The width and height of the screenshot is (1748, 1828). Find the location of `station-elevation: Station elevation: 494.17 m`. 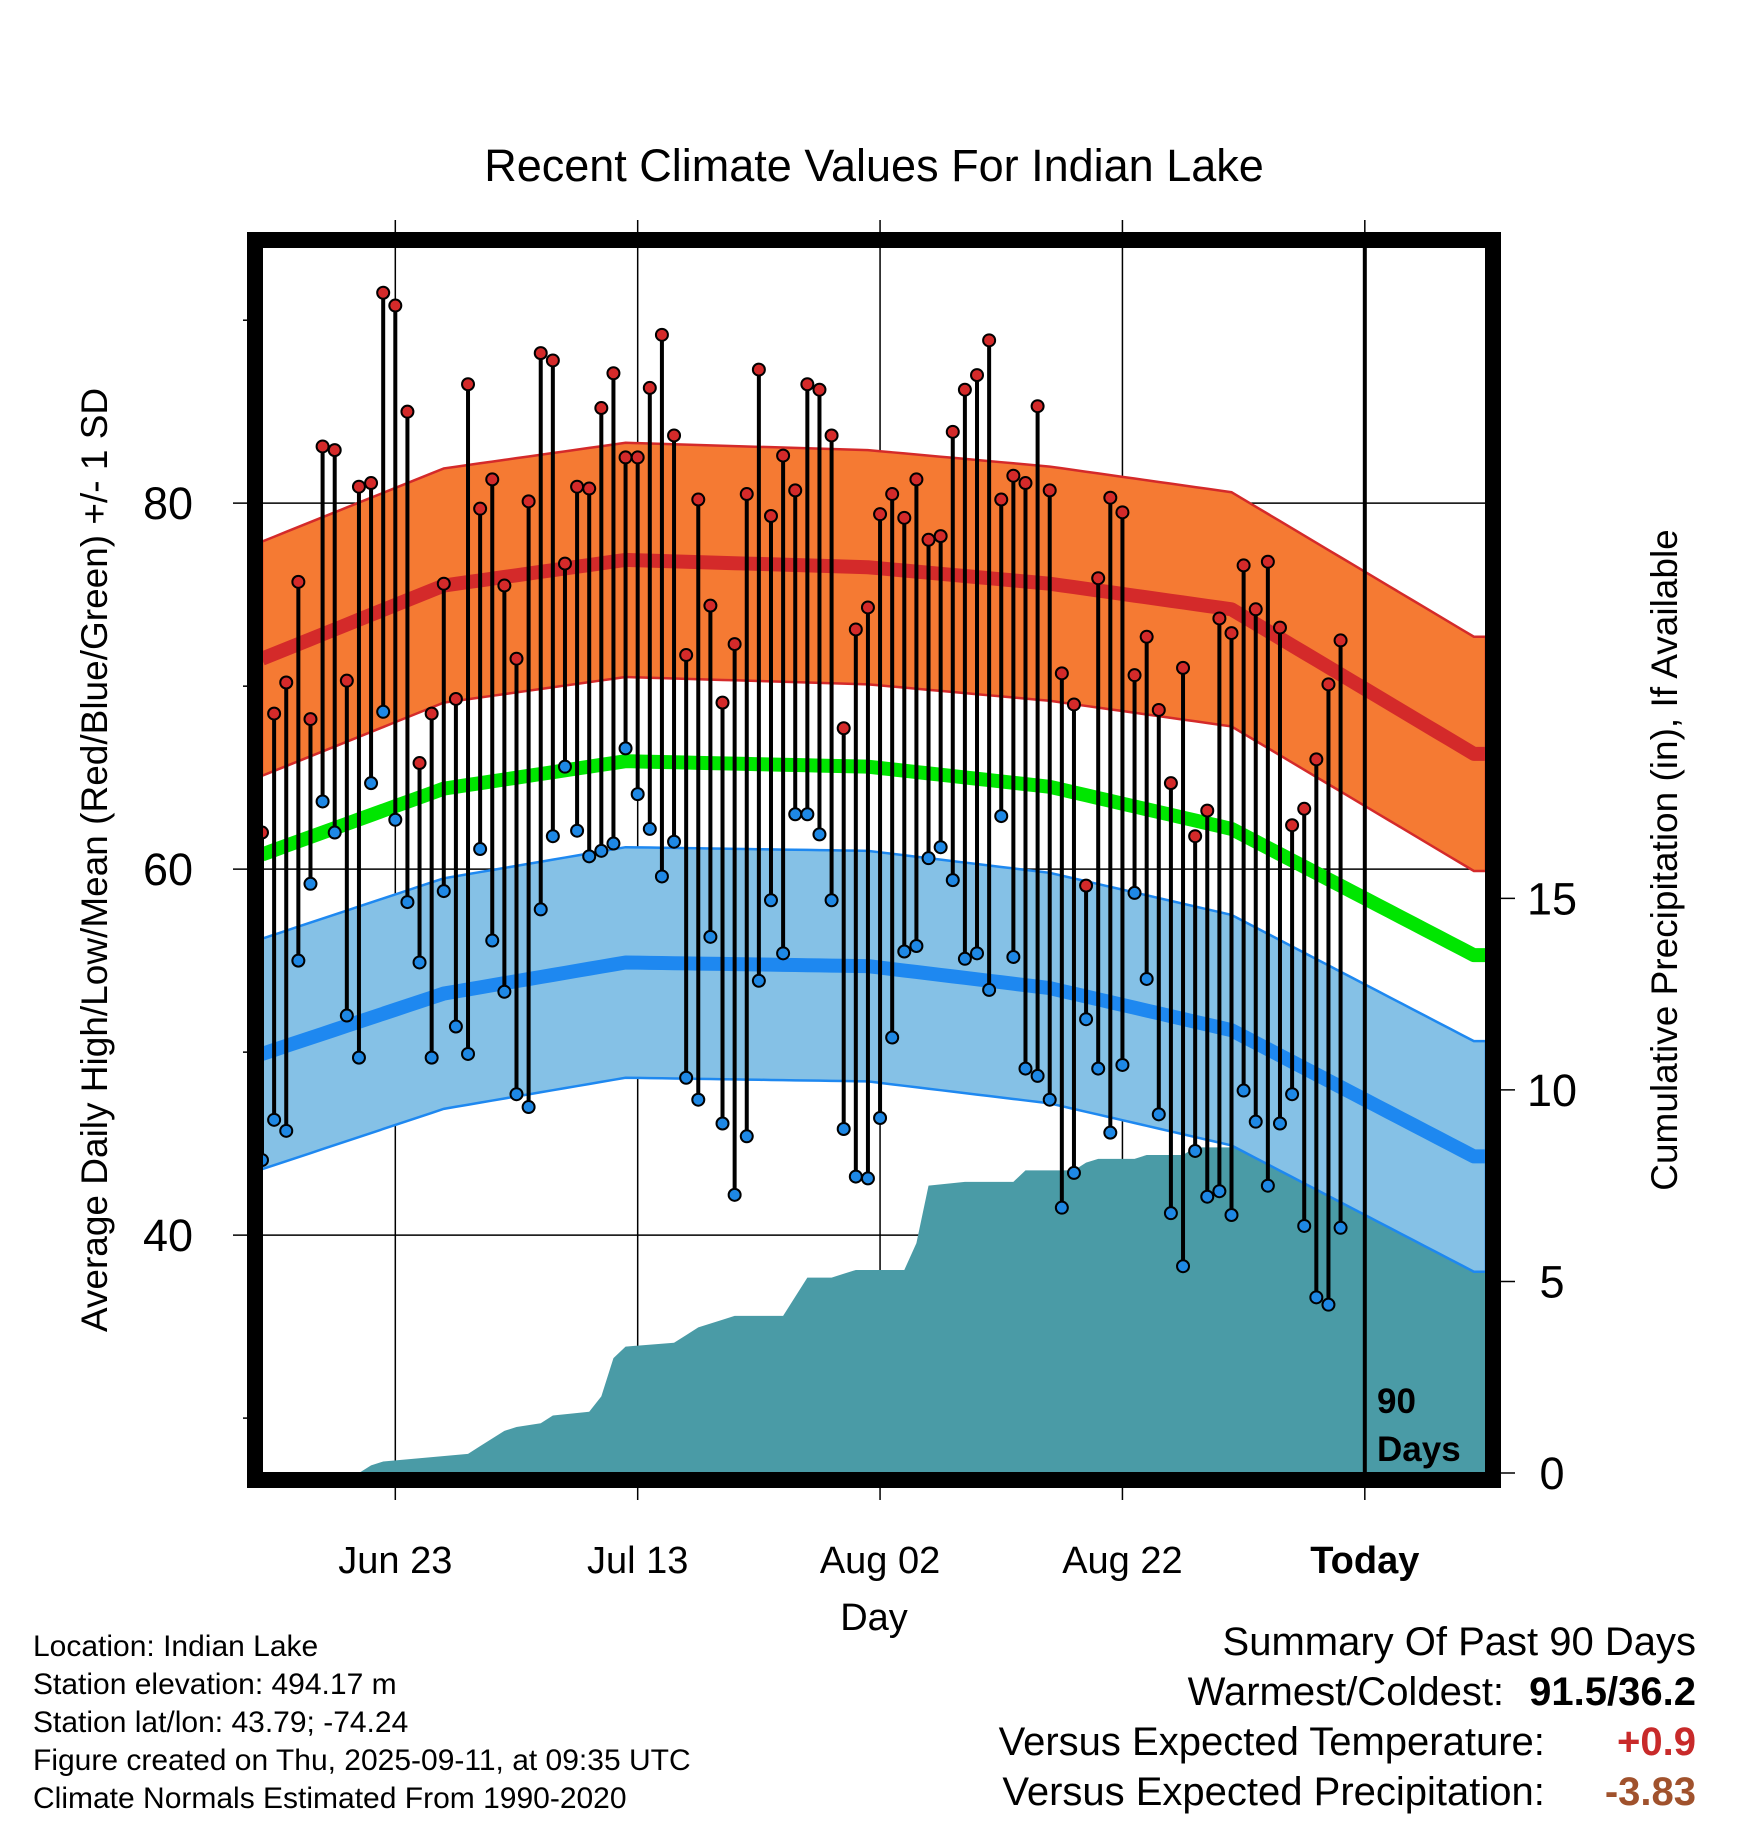

station-elevation: Station elevation: 494.17 m is located at coordinates (215, 1684).